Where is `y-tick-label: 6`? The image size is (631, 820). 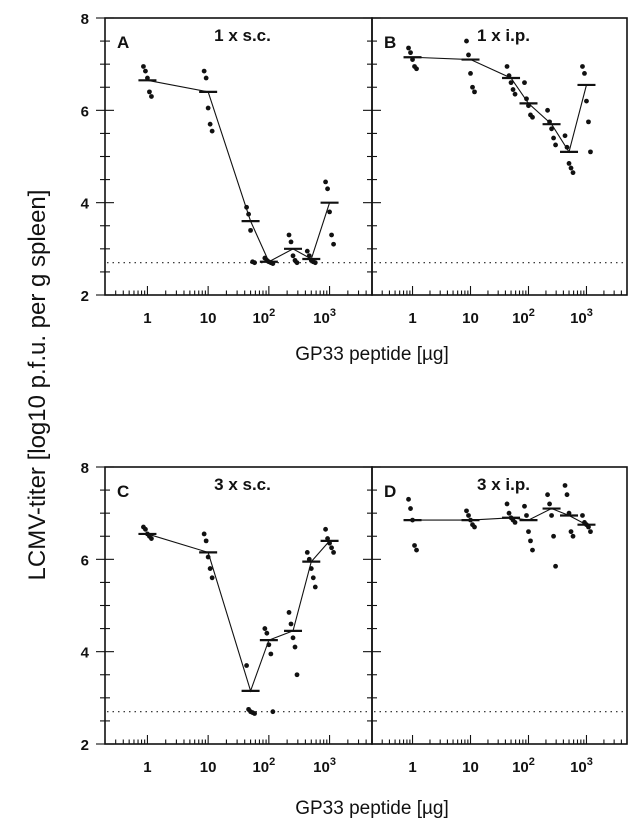
y-tick-label: 6 is located at coordinates (85, 560).